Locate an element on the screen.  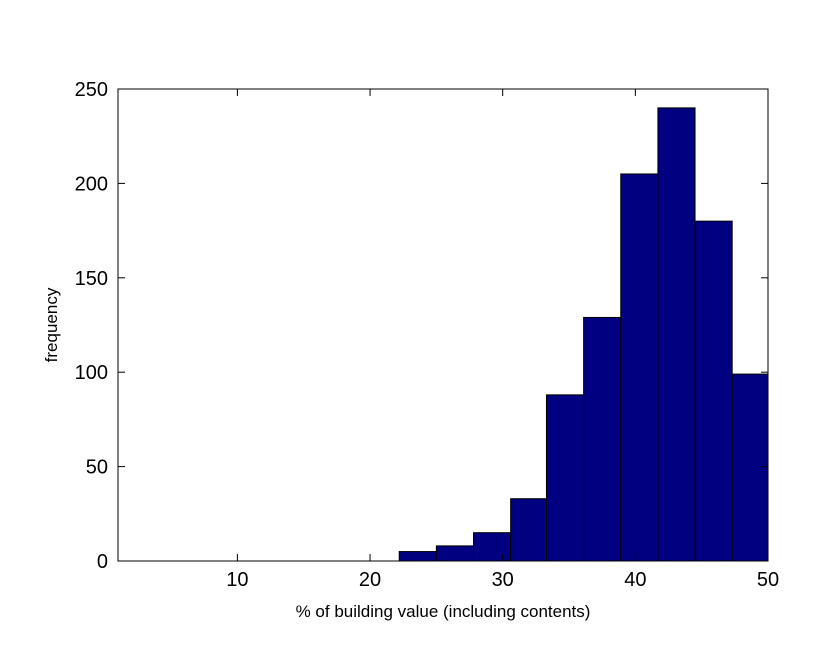
x-tick-label: 40 is located at coordinates (635, 580).